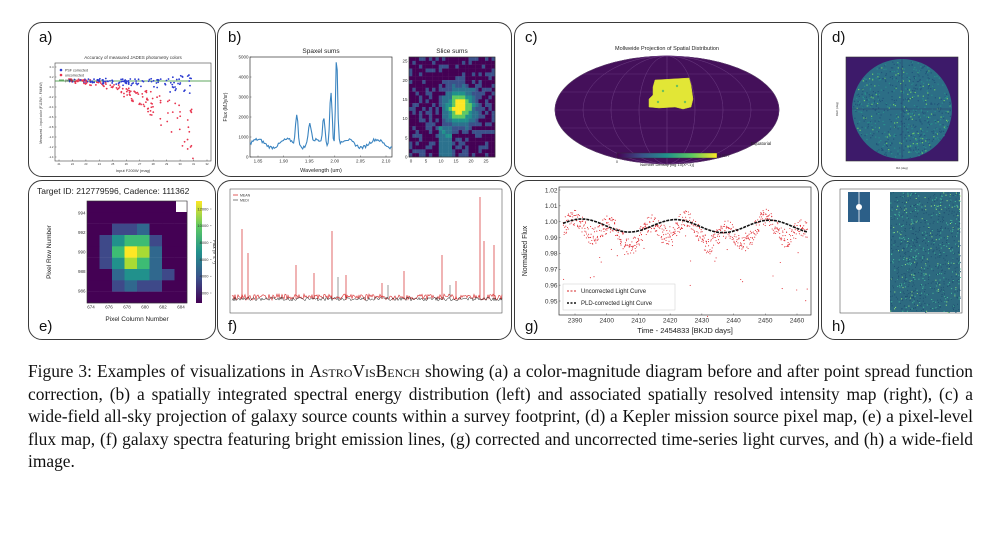 The image size is (1000, 533). Describe the element at coordinates (127, 164) in the screenshot. I see `tick-label: 26` at that location.